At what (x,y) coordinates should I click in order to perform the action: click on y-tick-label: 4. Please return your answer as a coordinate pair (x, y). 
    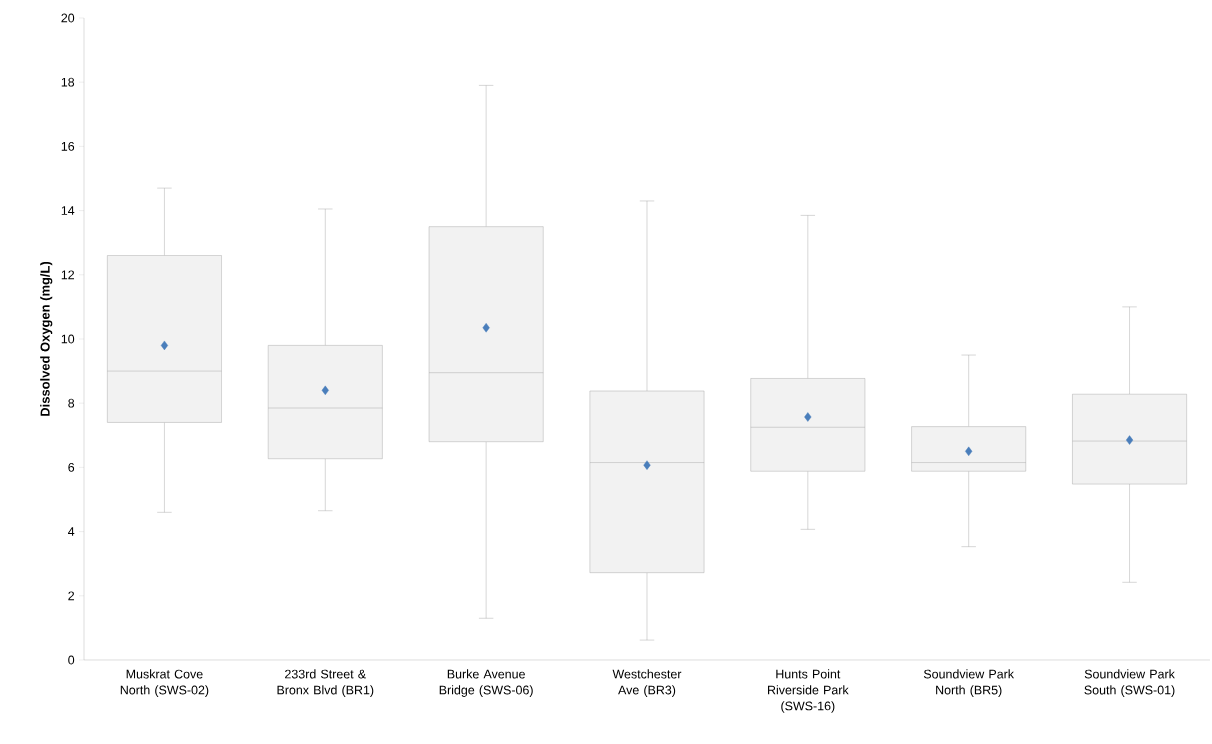
    Looking at the image, I should click on (71, 531).